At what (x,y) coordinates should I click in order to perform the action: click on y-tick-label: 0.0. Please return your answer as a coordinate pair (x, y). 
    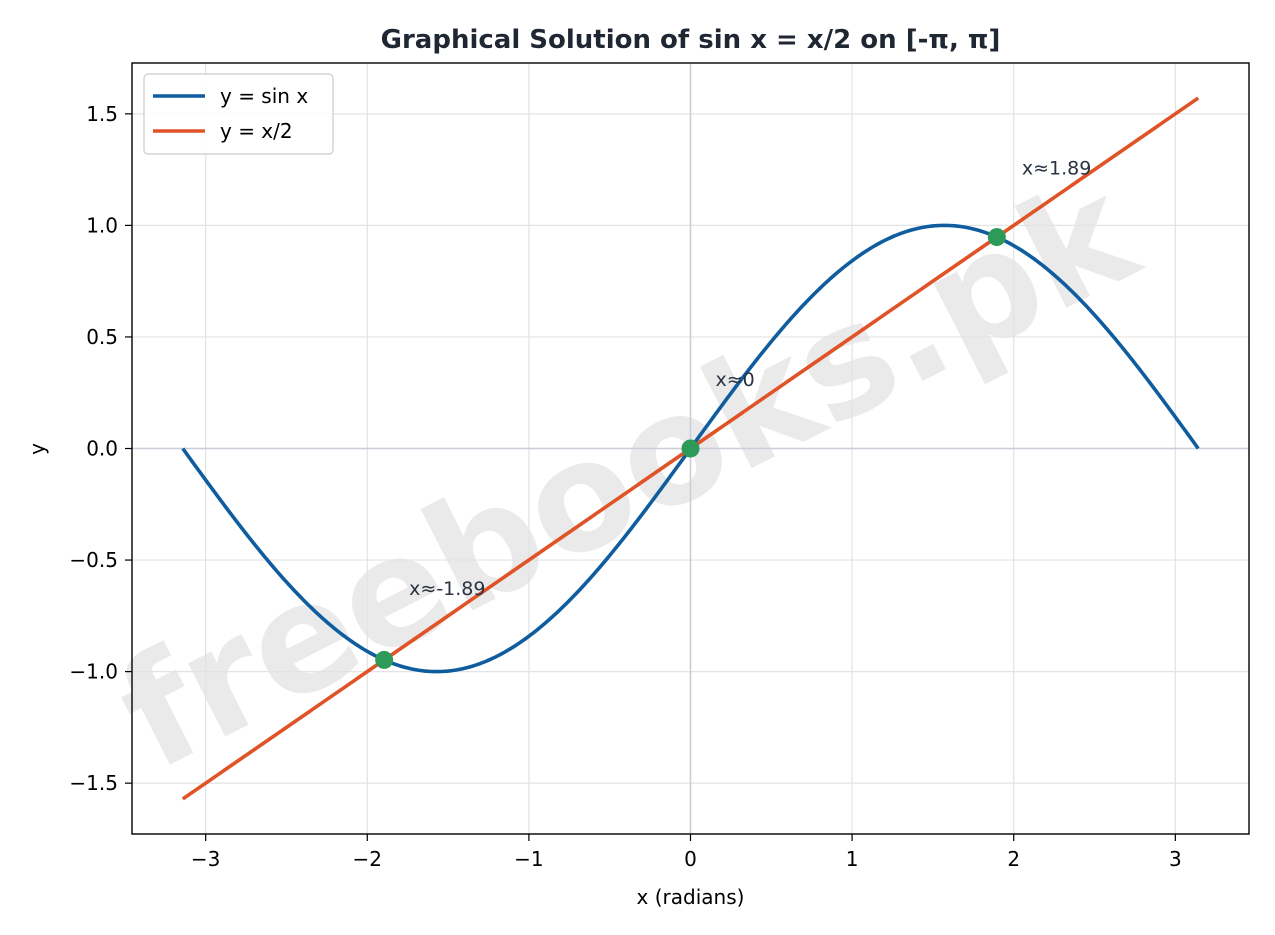
    Looking at the image, I should click on (102, 449).